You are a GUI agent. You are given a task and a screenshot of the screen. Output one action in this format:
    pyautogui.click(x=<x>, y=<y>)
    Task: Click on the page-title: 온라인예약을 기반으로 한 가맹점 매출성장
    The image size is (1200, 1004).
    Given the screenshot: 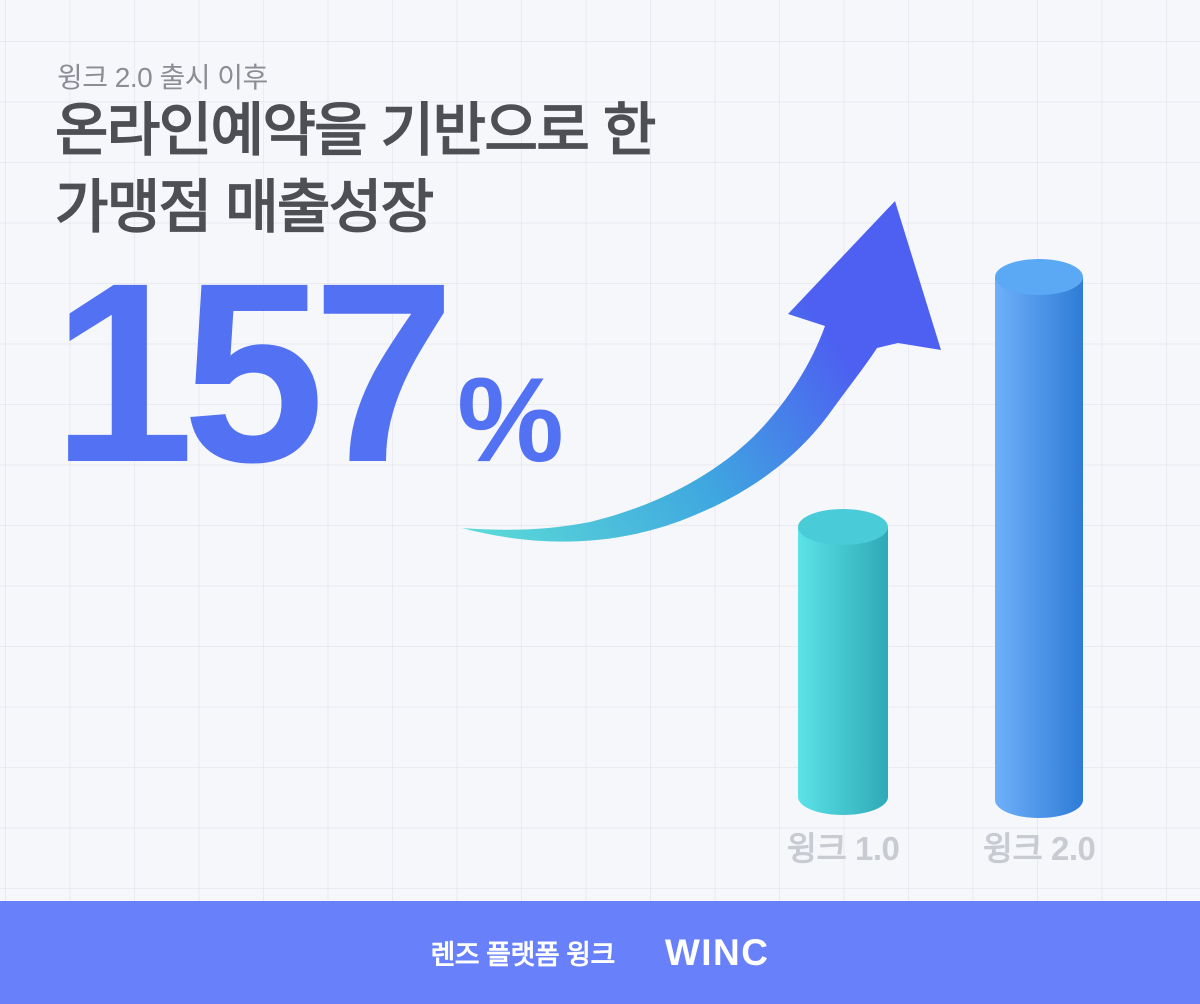 What is the action you would take?
    pyautogui.click(x=355, y=169)
    